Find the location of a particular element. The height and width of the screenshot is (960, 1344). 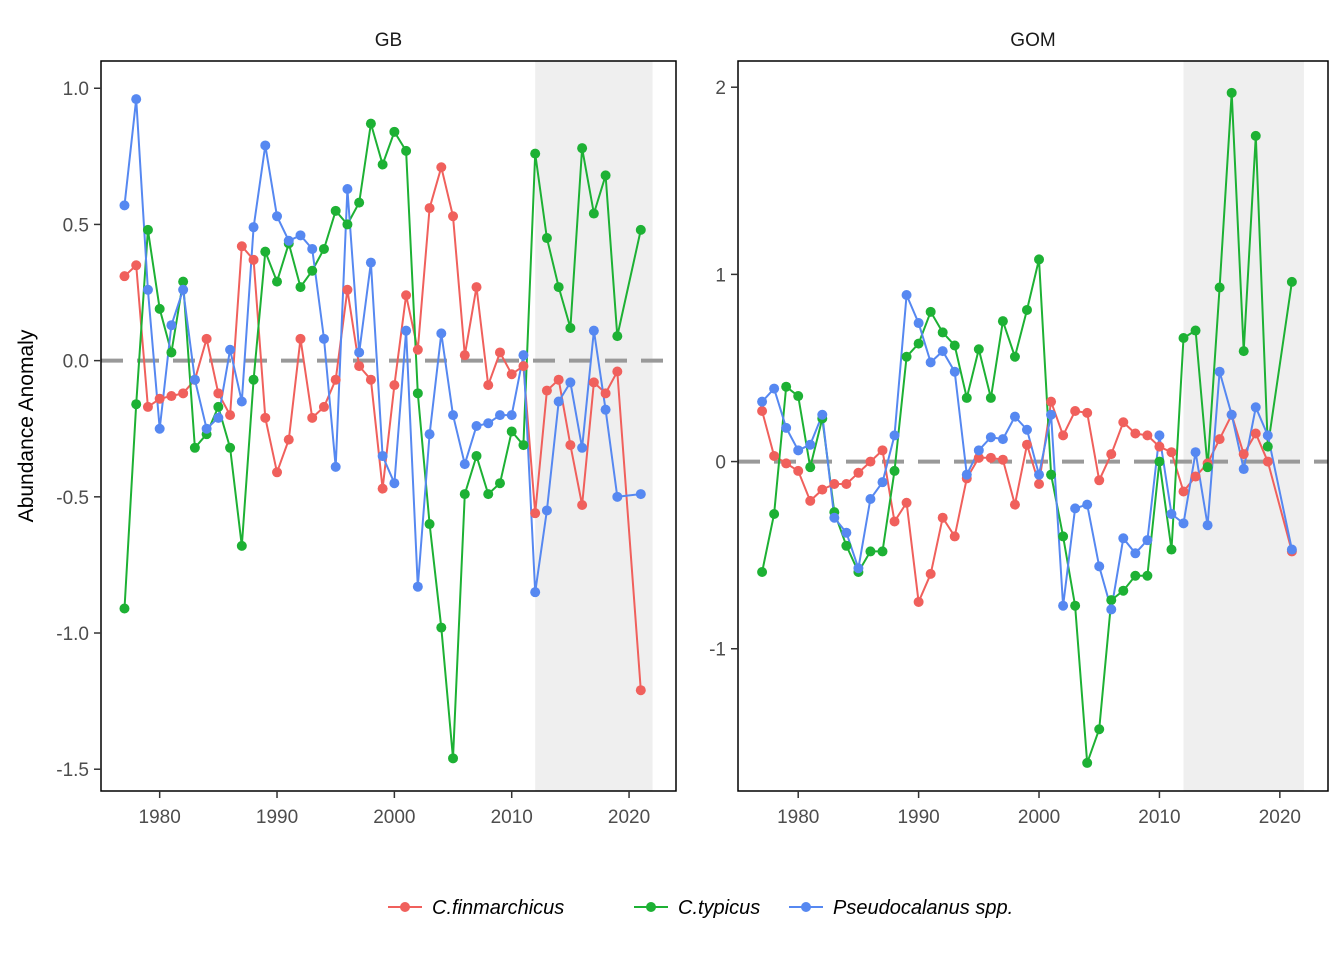

legend-key-point is located at coordinates (651, 907).